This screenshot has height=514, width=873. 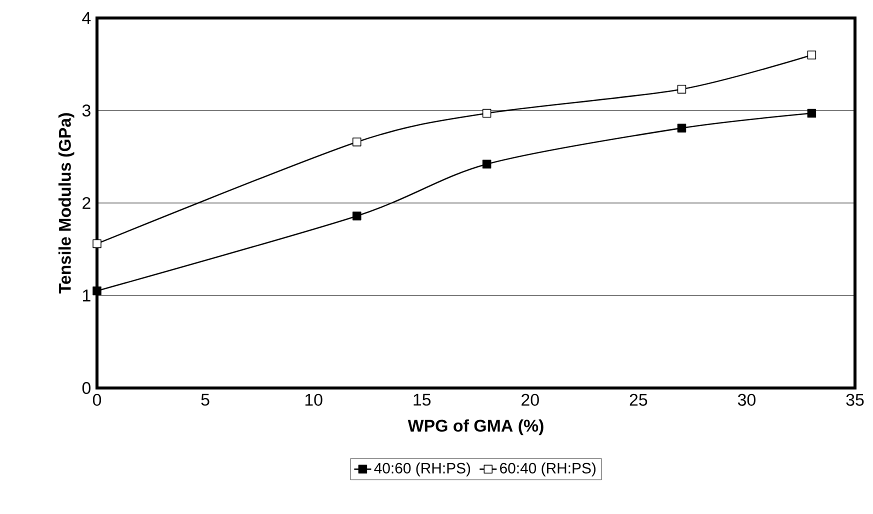 What do you see at coordinates (86, 203) in the screenshot?
I see `y-tick-label: 2` at bounding box center [86, 203].